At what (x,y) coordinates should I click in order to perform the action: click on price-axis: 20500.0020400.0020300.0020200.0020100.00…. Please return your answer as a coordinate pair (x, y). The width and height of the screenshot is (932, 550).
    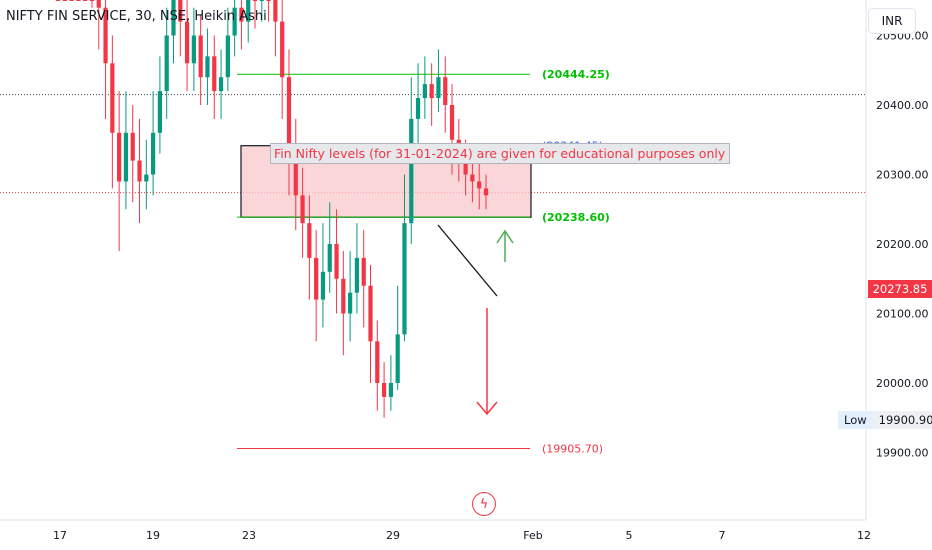
    Looking at the image, I should click on (897, 260).